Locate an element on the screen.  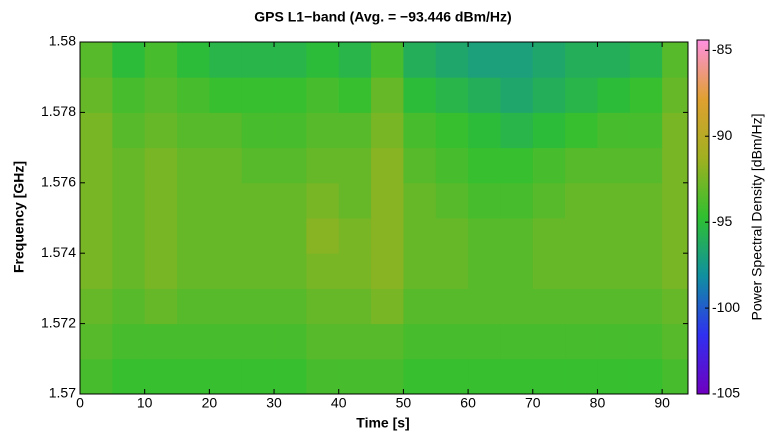
x-tick-label: 50 is located at coordinates (404, 403).